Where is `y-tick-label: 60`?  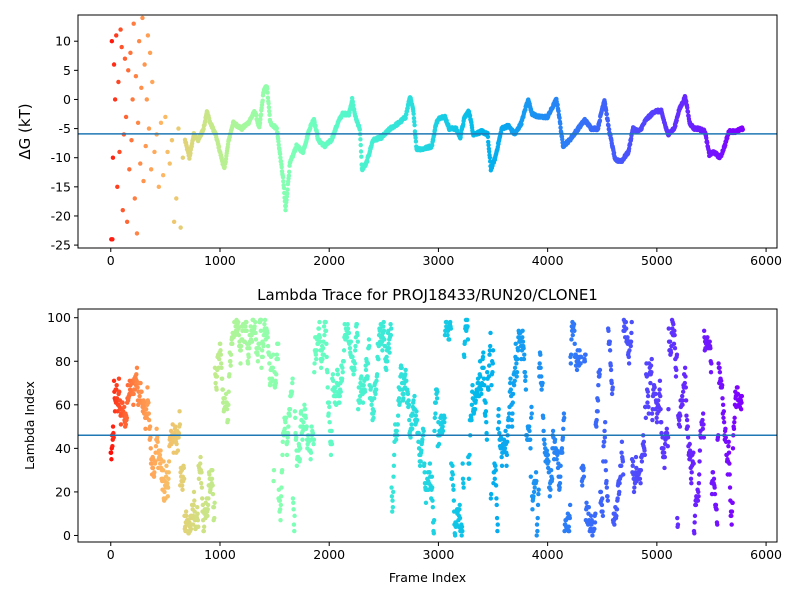
y-tick-label: 60 is located at coordinates (63, 404).